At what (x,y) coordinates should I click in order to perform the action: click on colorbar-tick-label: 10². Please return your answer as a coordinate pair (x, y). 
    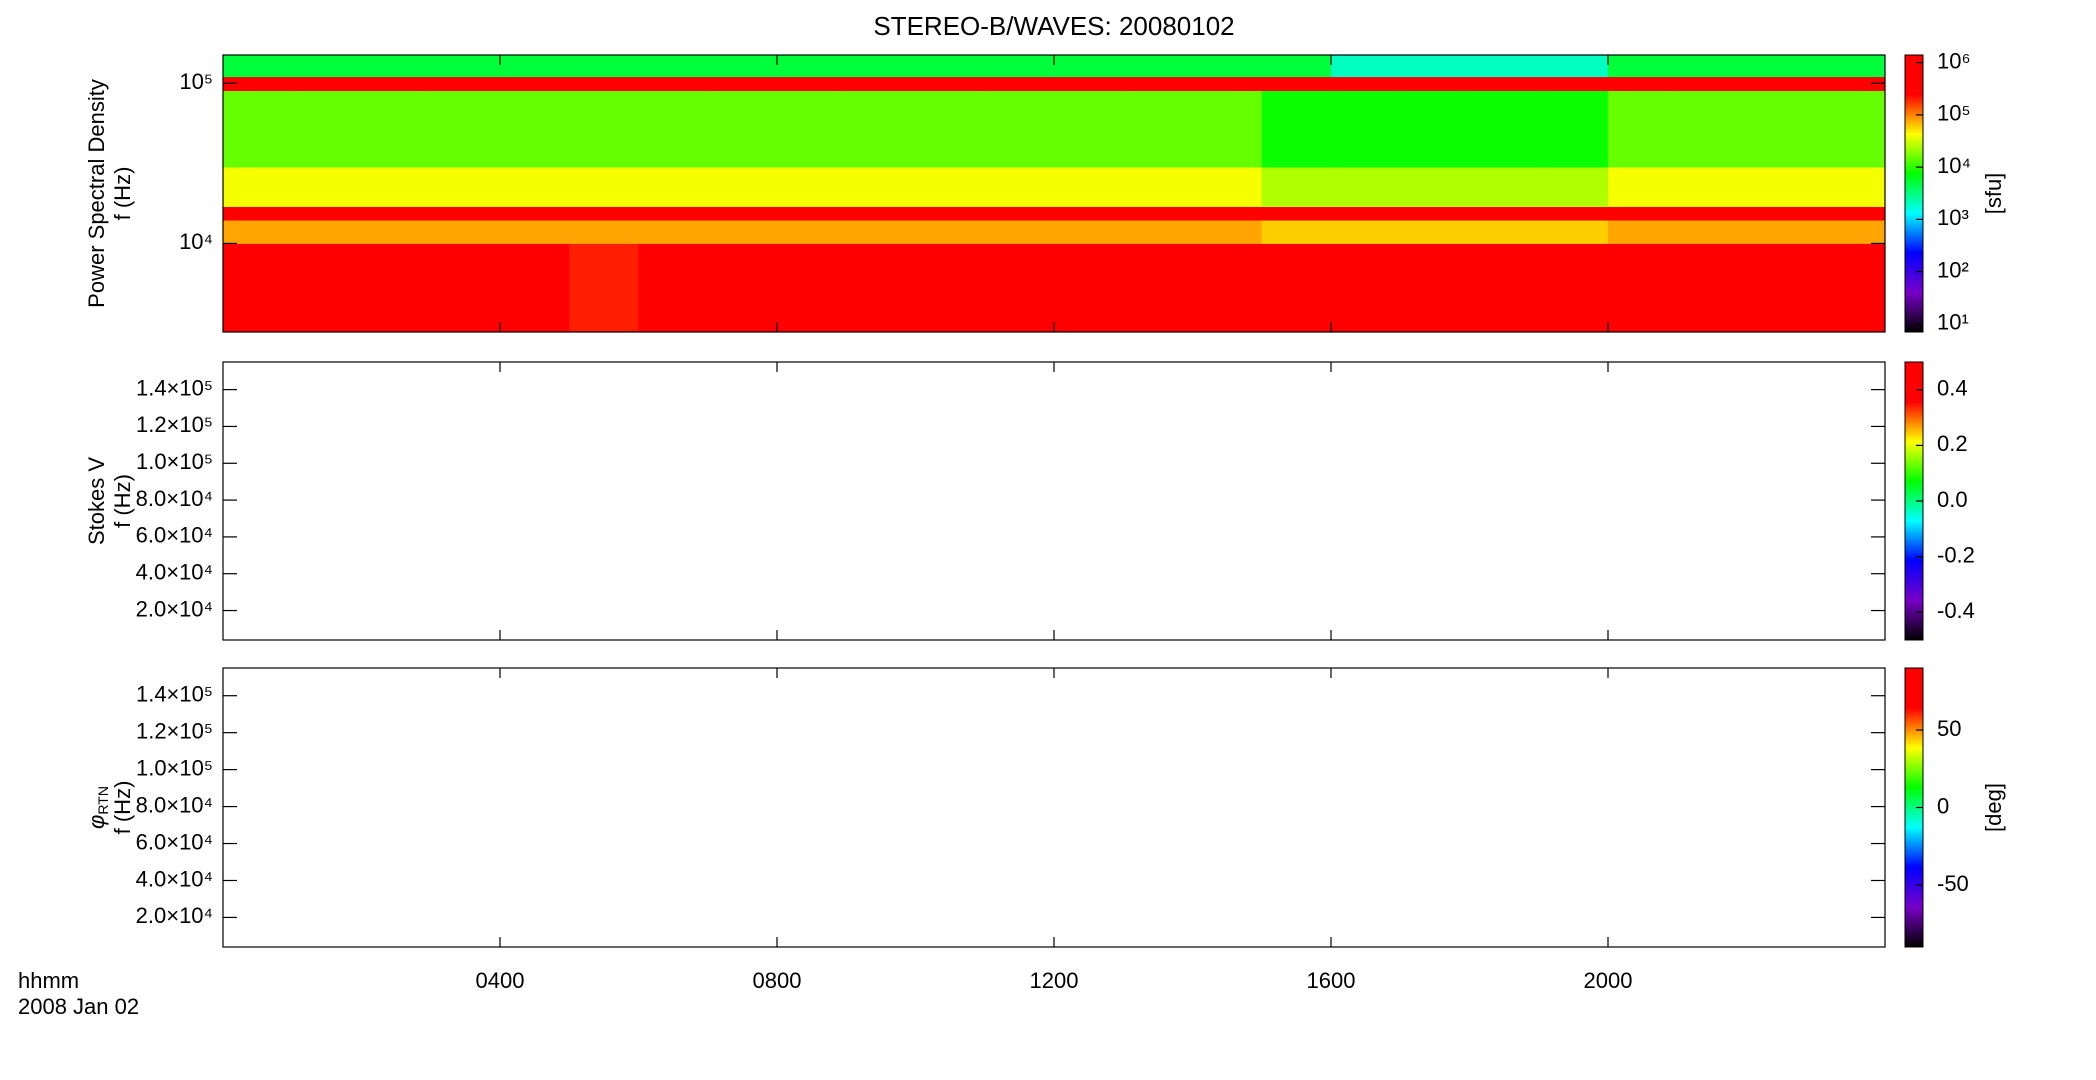
    Looking at the image, I should click on (1953, 269).